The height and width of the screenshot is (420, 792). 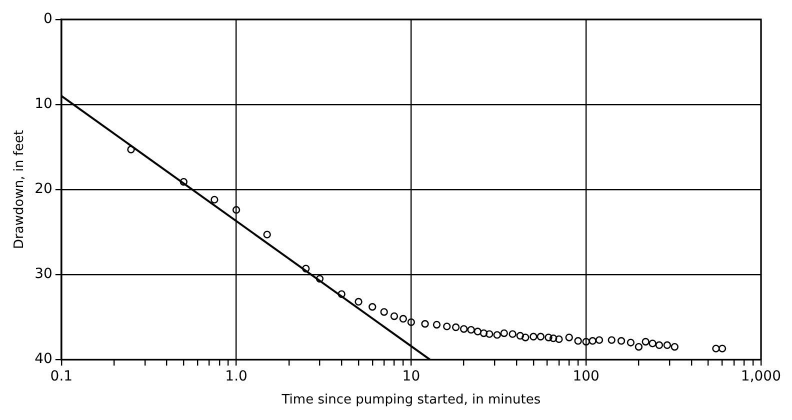 What do you see at coordinates (586, 376) in the screenshot?
I see `x-tick-label: 100` at bounding box center [586, 376].